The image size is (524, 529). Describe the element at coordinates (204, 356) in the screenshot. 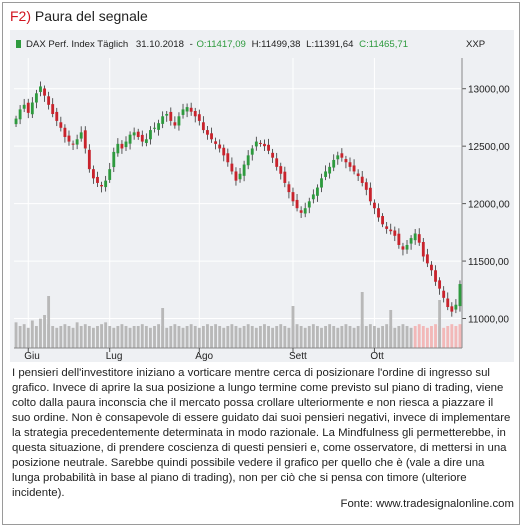

I see `x-tick-label: Ago` at that location.